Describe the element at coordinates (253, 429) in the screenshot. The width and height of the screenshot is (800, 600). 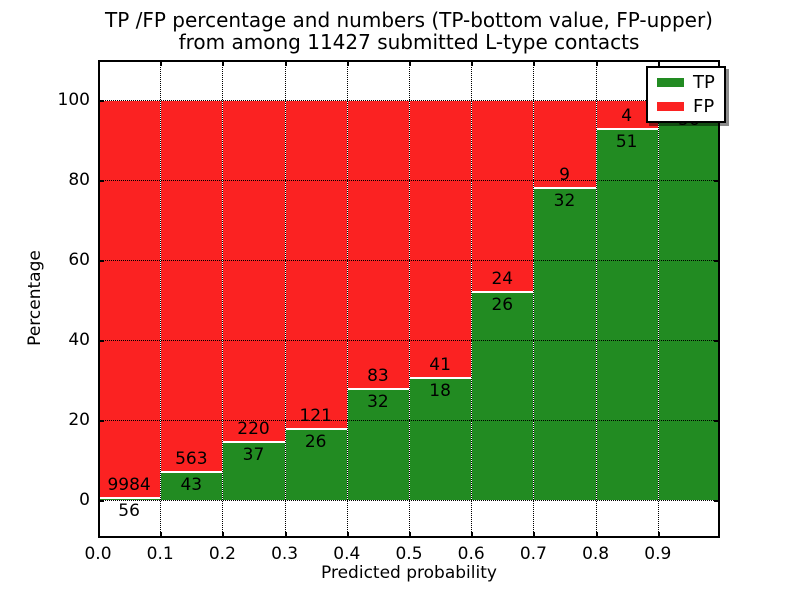
I see `fp-count-label: 220` at that location.